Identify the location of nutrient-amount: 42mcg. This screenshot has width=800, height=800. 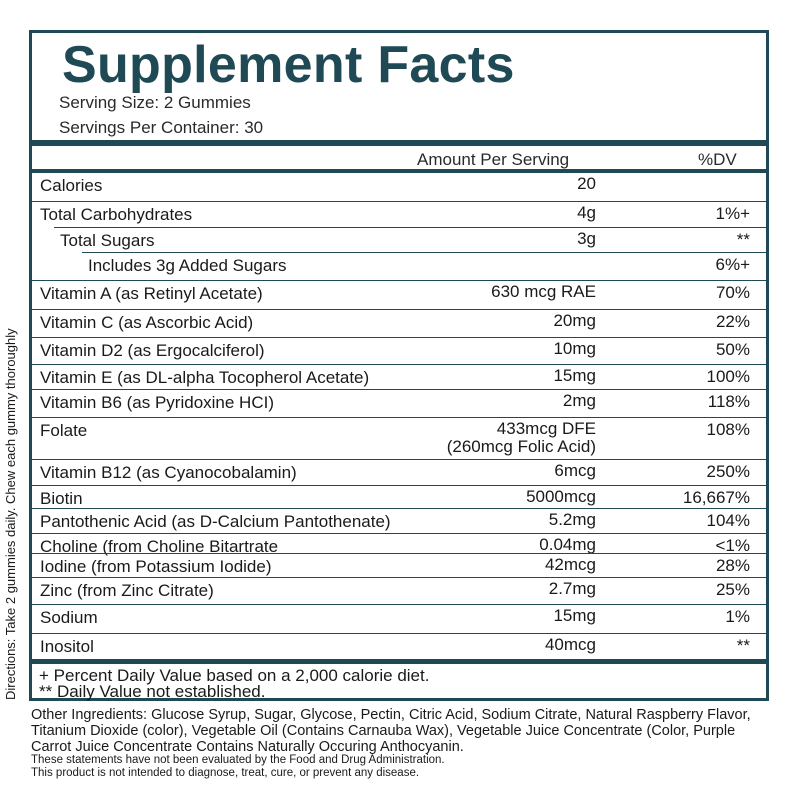
(570, 564).